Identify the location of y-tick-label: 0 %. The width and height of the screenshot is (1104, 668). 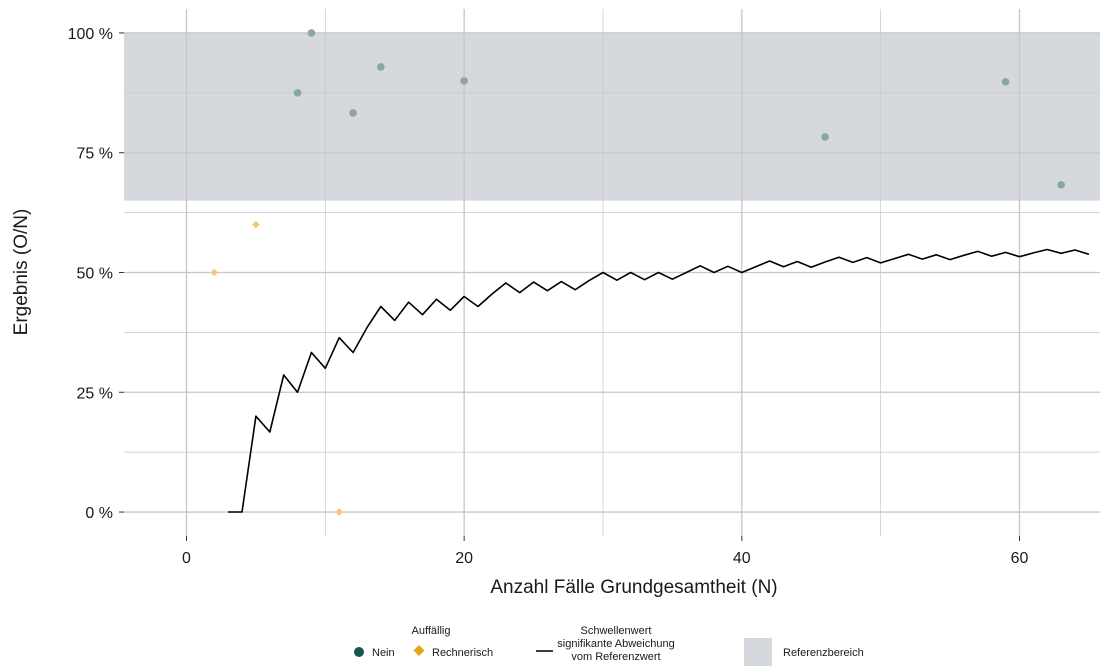
(99, 513).